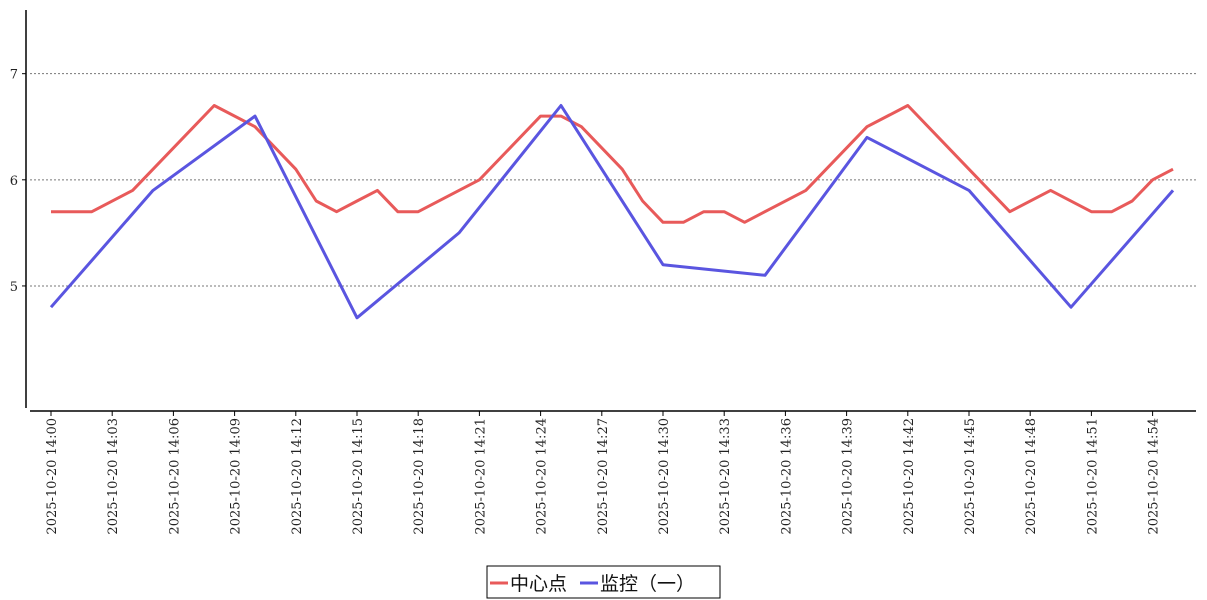  What do you see at coordinates (725, 476) in the screenshot?
I see `x-tick-label: 2025-10-20 14:33` at bounding box center [725, 476].